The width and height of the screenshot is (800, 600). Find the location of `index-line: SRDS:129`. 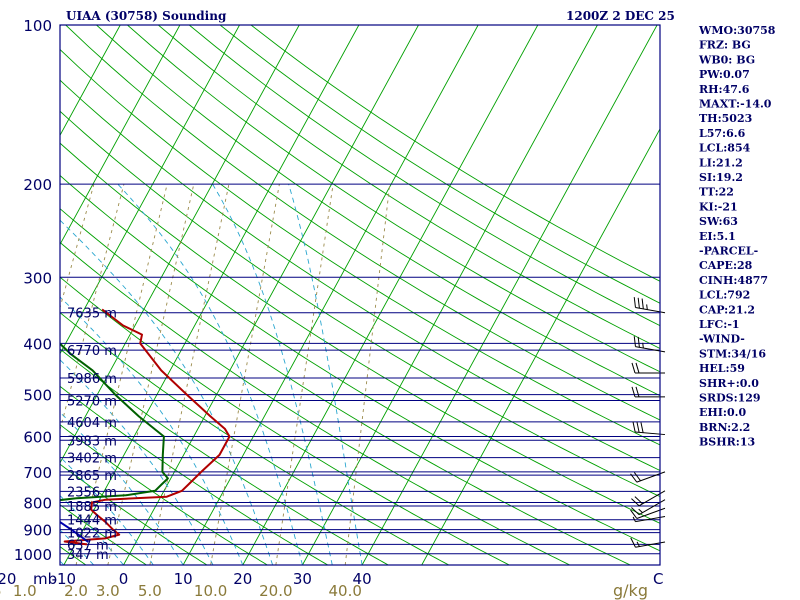

index-line: SRDS:129 is located at coordinates (730, 398).